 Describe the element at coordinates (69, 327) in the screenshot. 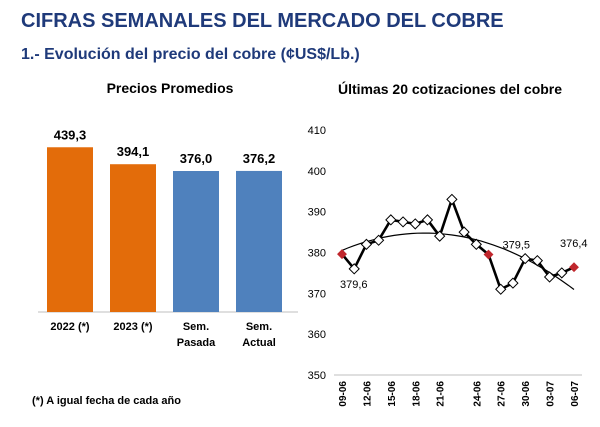

I see `bar-category-label: 2022 (*)` at that location.